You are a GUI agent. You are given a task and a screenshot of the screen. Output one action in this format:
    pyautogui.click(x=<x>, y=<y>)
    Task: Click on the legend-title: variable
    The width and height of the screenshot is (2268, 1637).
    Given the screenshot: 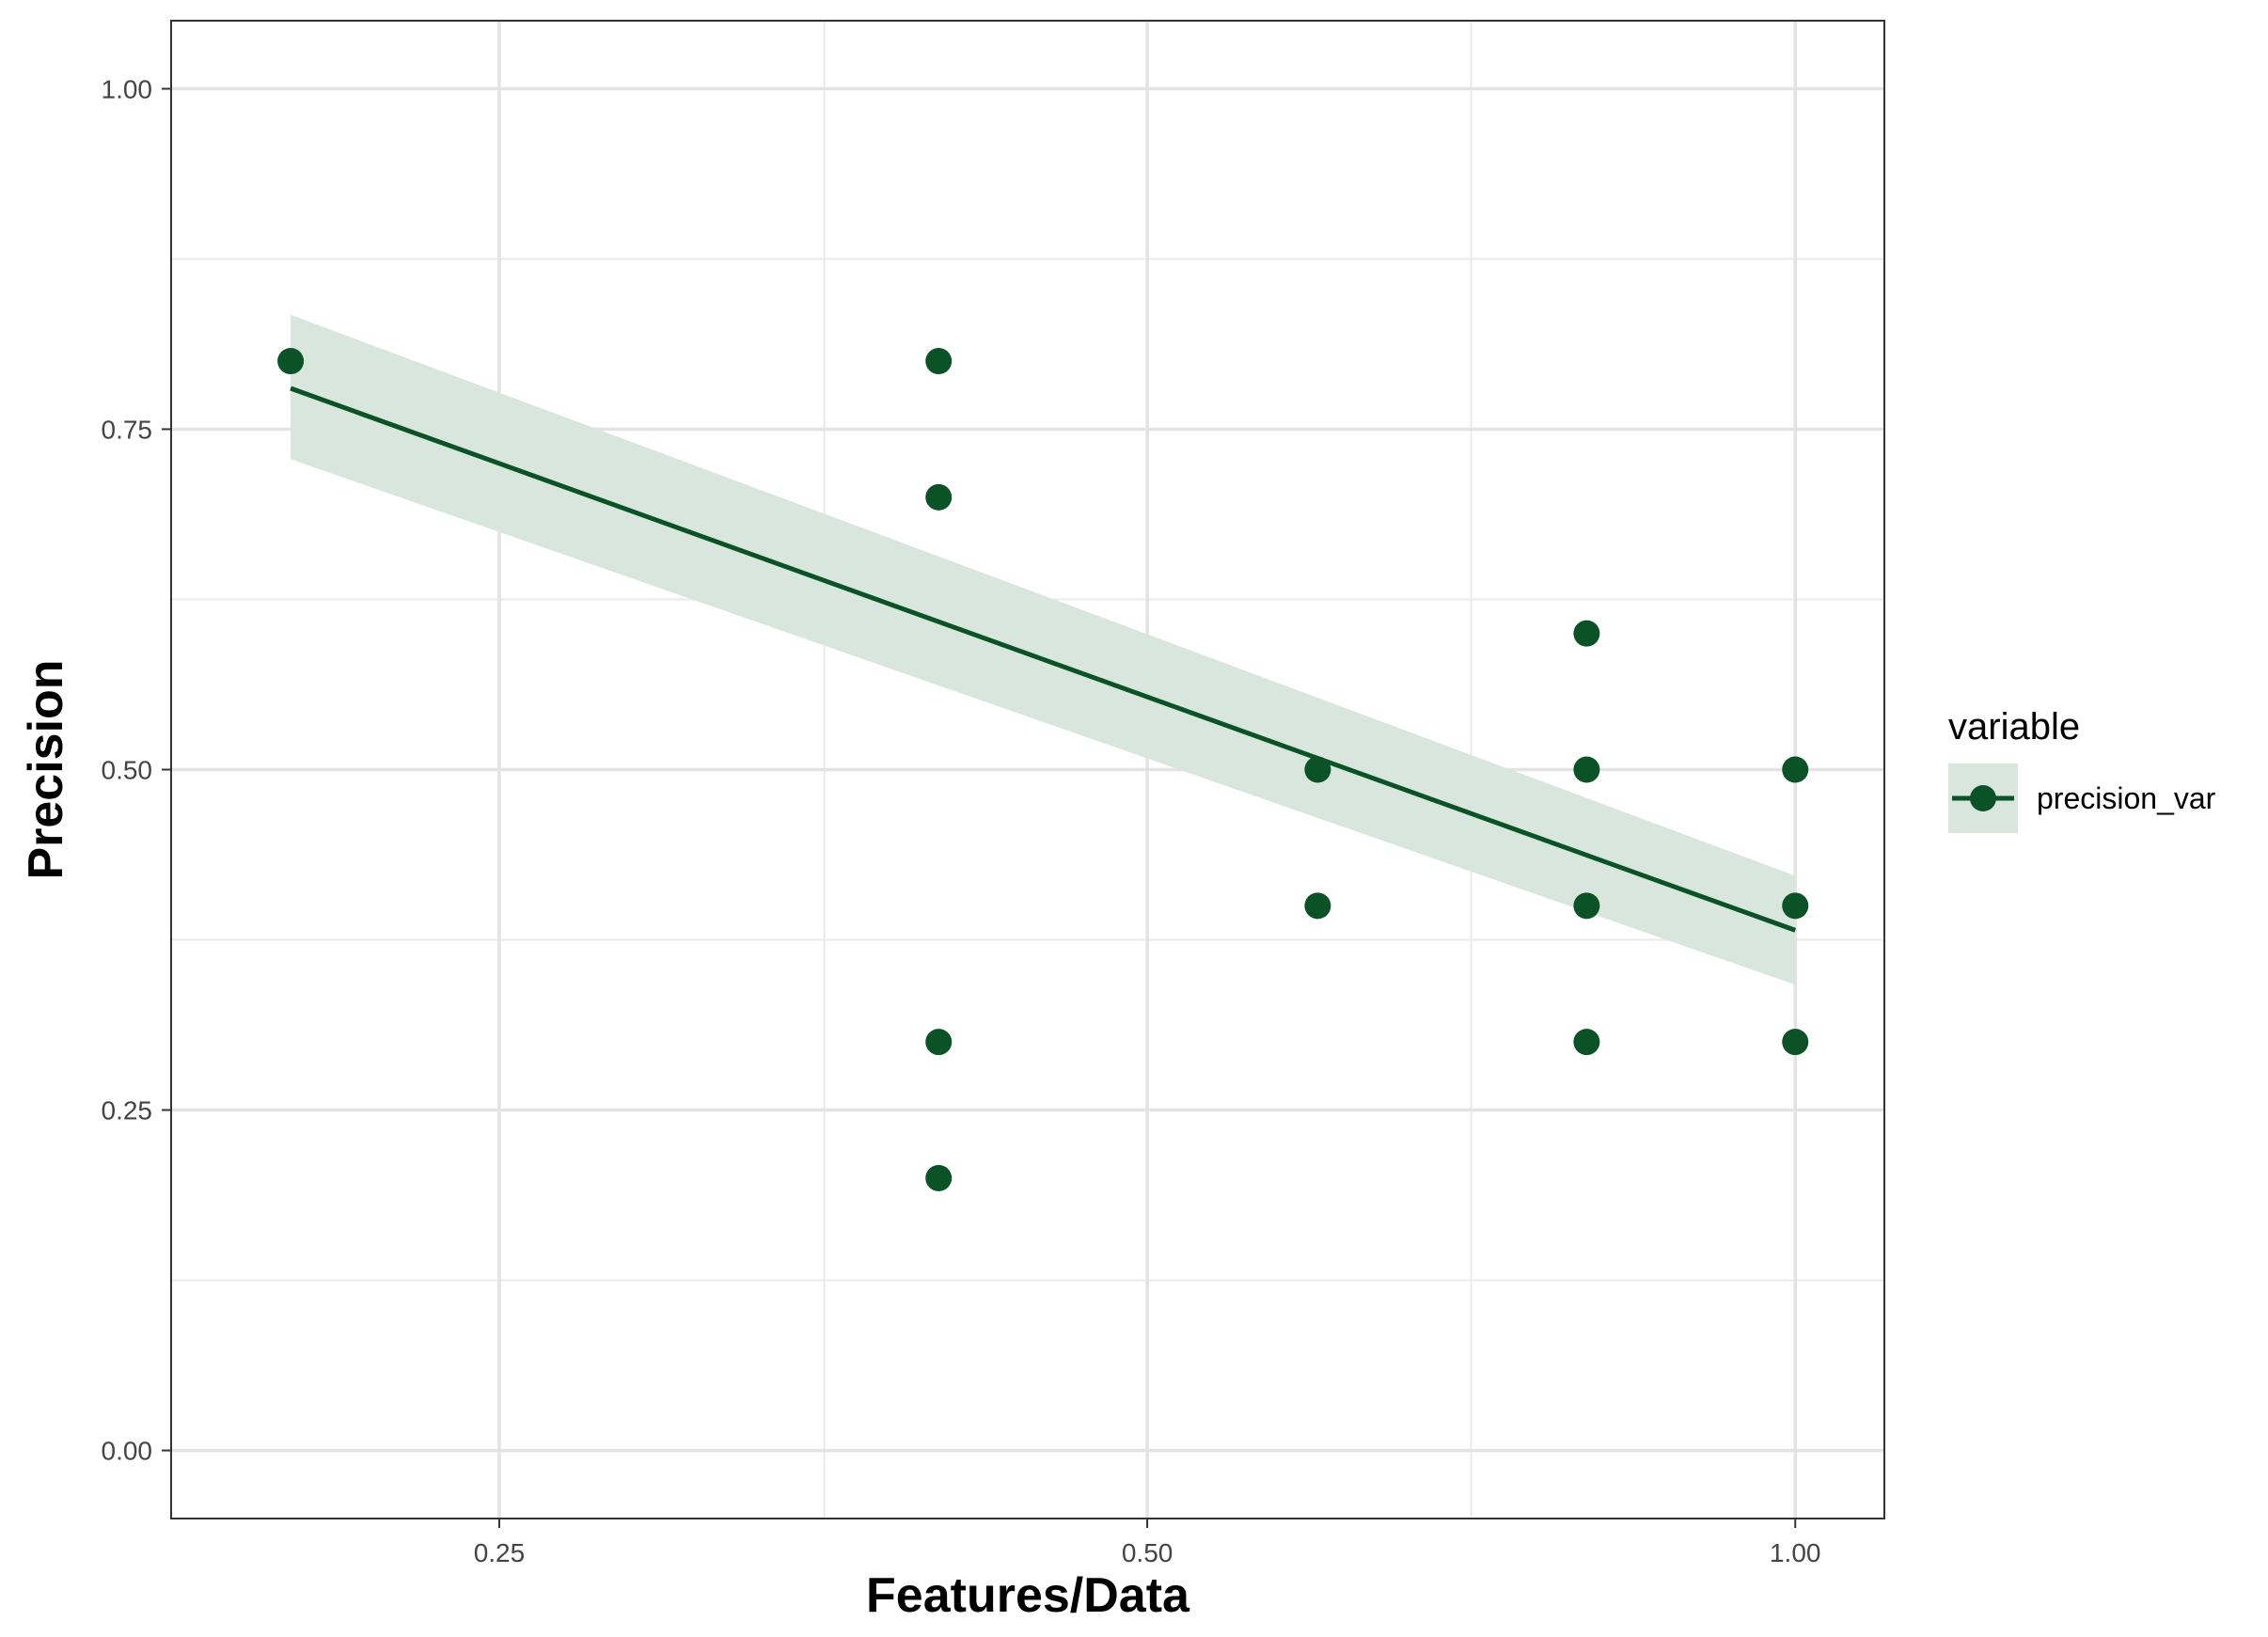 What is the action you would take?
    pyautogui.click(x=2014, y=727)
    